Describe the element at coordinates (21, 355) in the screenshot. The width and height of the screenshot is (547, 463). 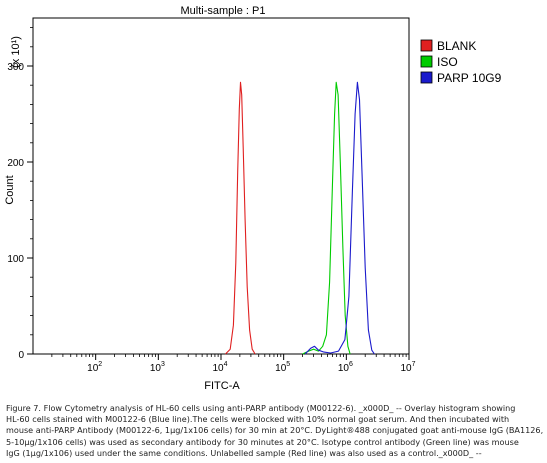
I see `y-tick-label: 0` at that location.